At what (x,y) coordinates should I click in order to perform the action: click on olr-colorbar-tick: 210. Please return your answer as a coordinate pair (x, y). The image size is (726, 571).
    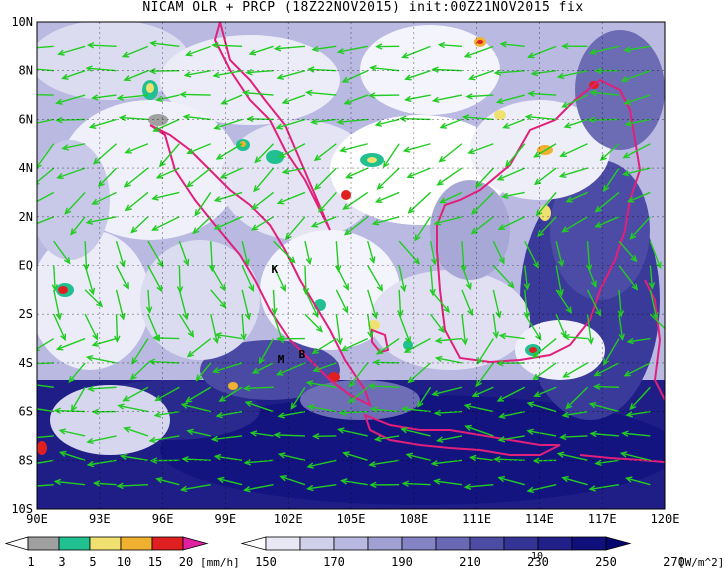
    Looking at the image, I should click on (470, 562).